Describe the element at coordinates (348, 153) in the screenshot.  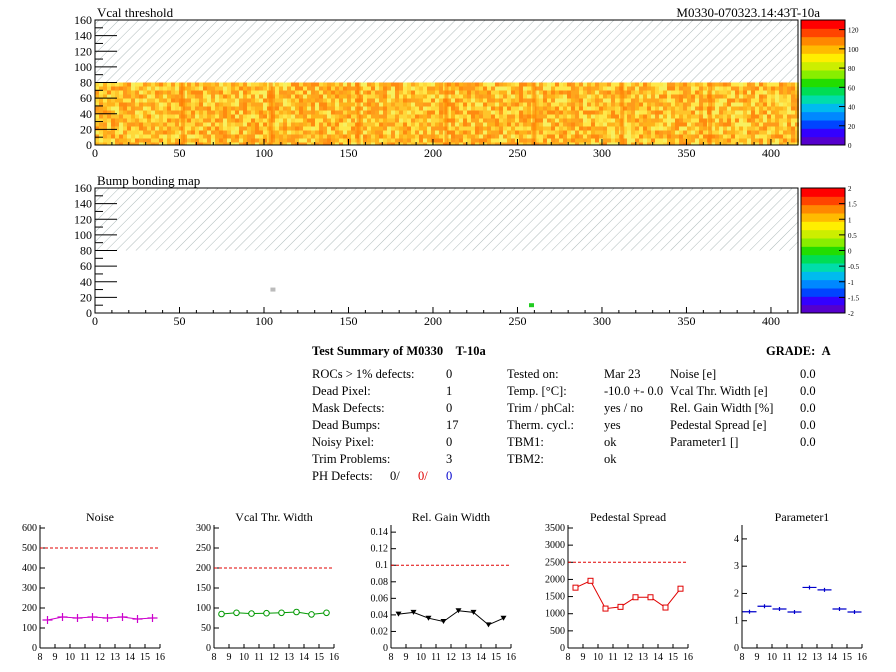
I see `x-tick-label: 150` at that location.